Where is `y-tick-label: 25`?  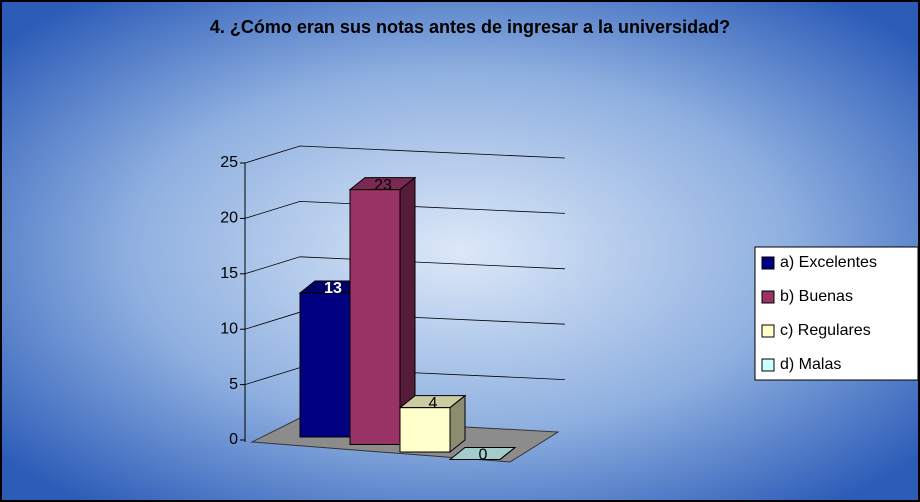
y-tick-label: 25 is located at coordinates (229, 162).